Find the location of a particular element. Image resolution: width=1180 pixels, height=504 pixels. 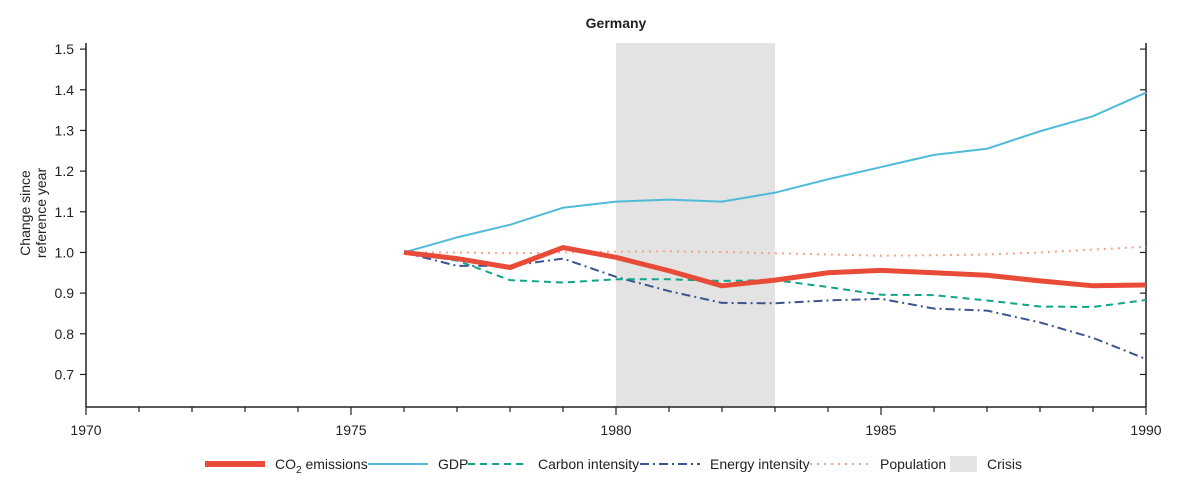

y-tick-label: 1.3 is located at coordinates (65, 130).